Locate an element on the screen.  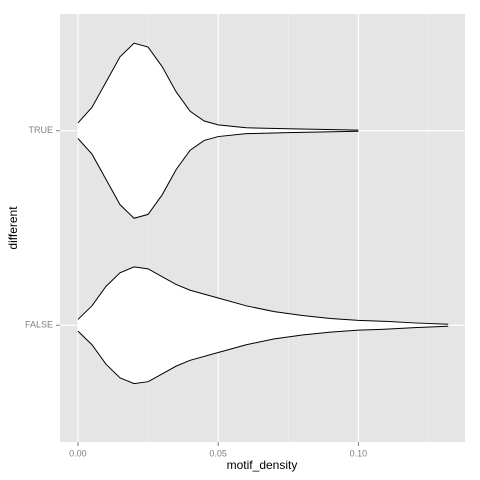
x-tick-label: 0.05 is located at coordinates (218, 453).